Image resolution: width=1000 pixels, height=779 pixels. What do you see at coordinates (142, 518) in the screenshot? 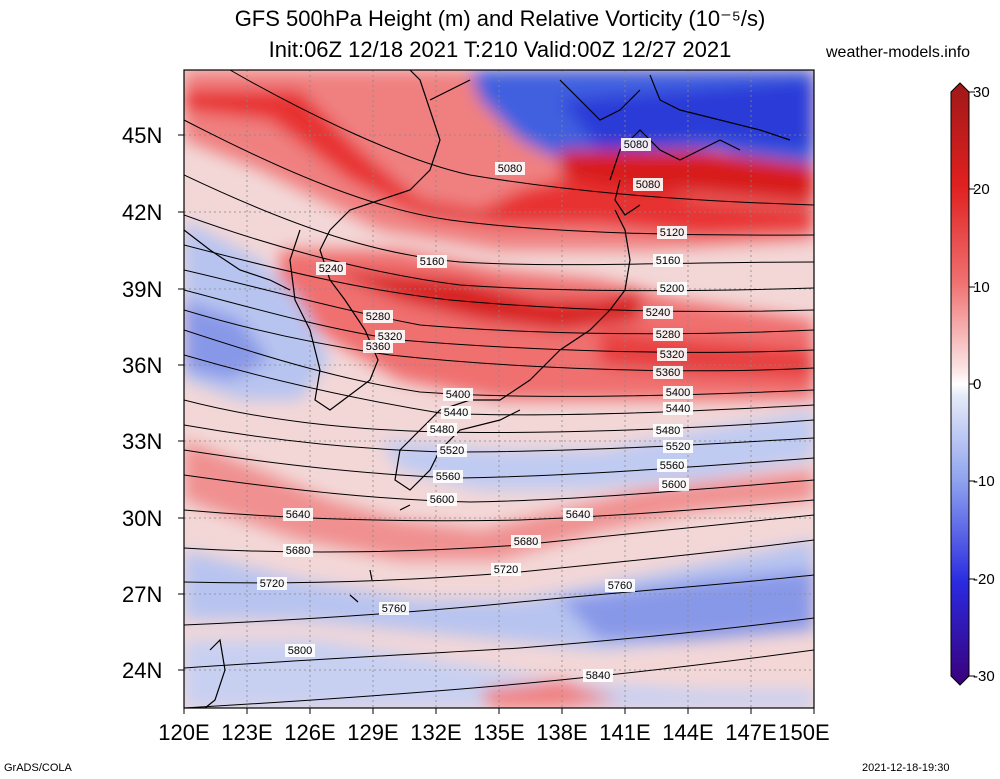
I see `lat-label: 30N` at bounding box center [142, 518].